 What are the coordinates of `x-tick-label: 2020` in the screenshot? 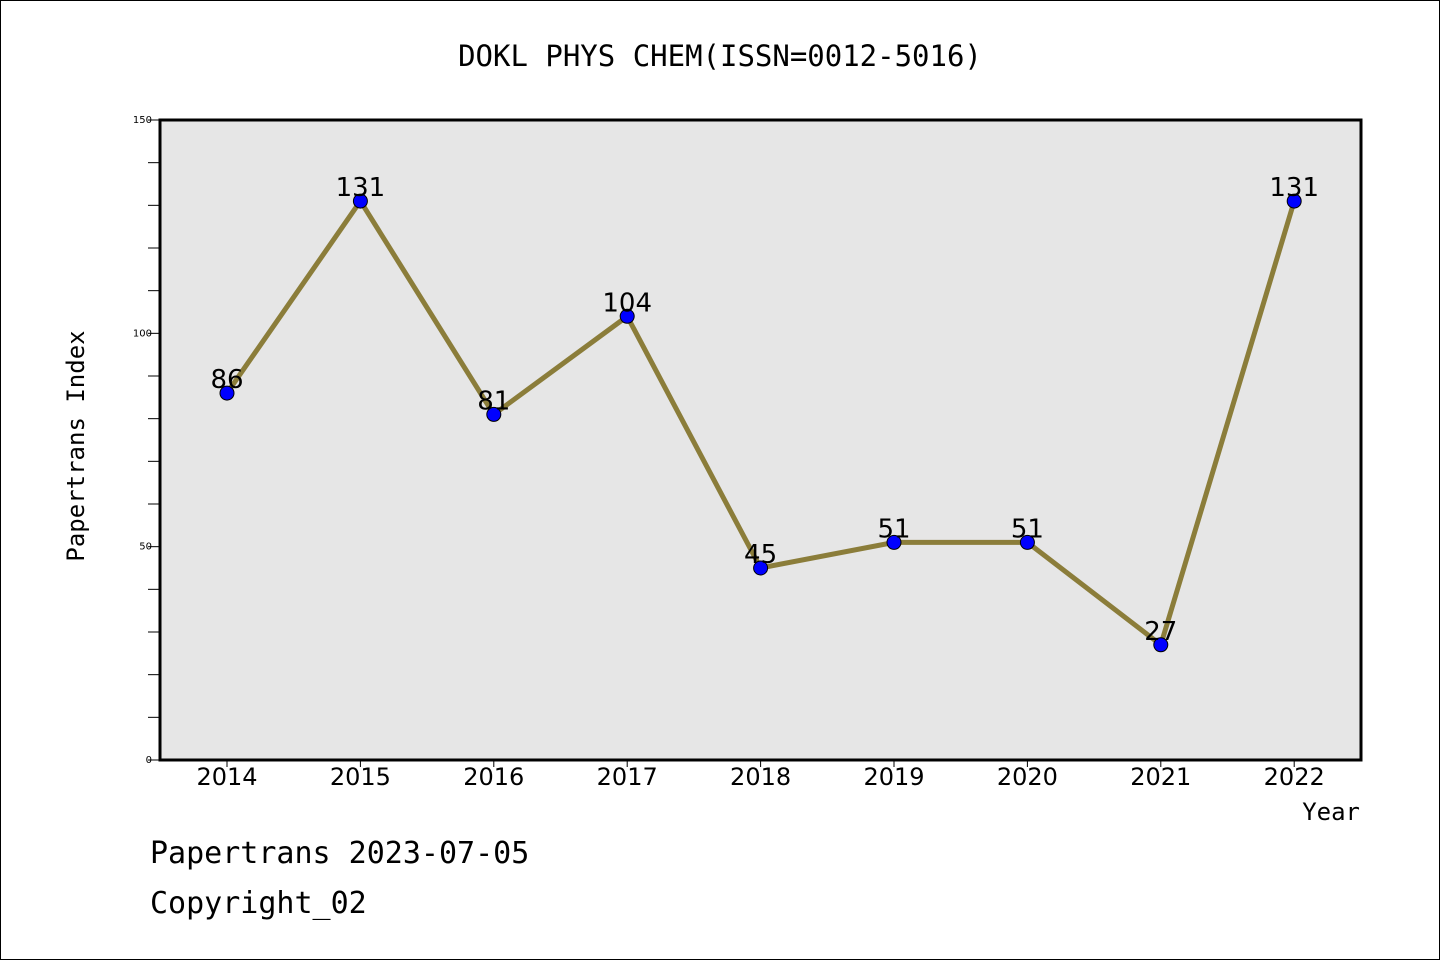 It's located at (1027, 777).